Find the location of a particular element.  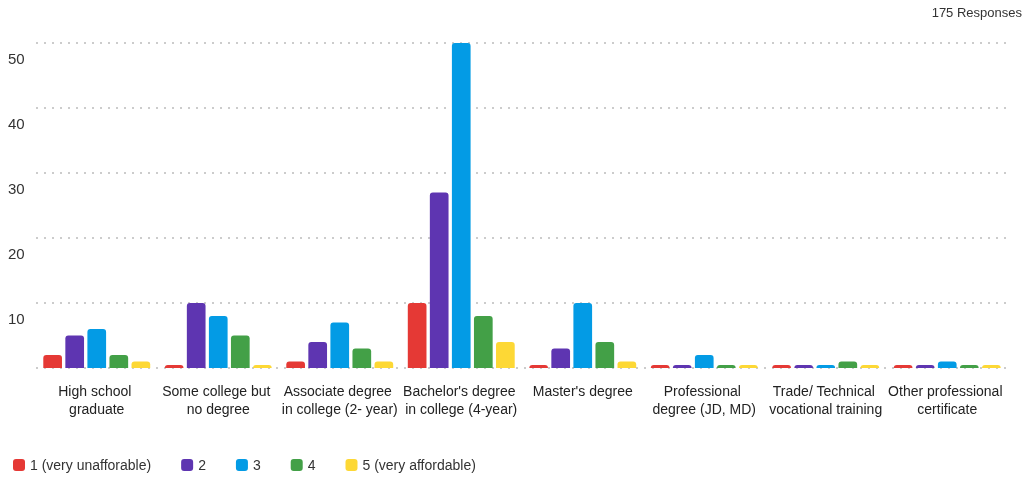

y-tick-label: 10 is located at coordinates (16, 318).